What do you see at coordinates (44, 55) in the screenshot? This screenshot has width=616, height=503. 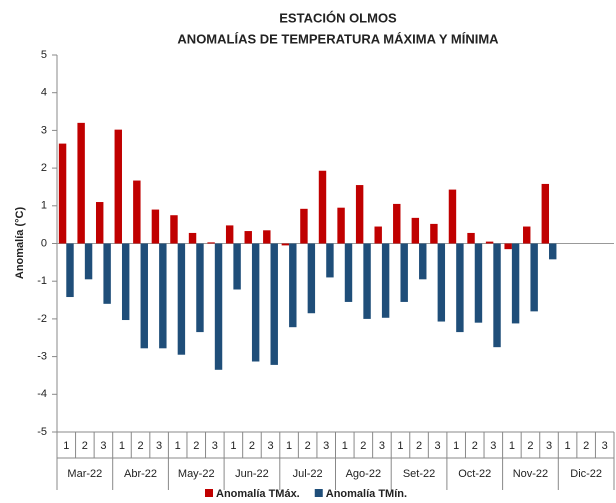 I see `y-tick-label: 5` at bounding box center [44, 55].